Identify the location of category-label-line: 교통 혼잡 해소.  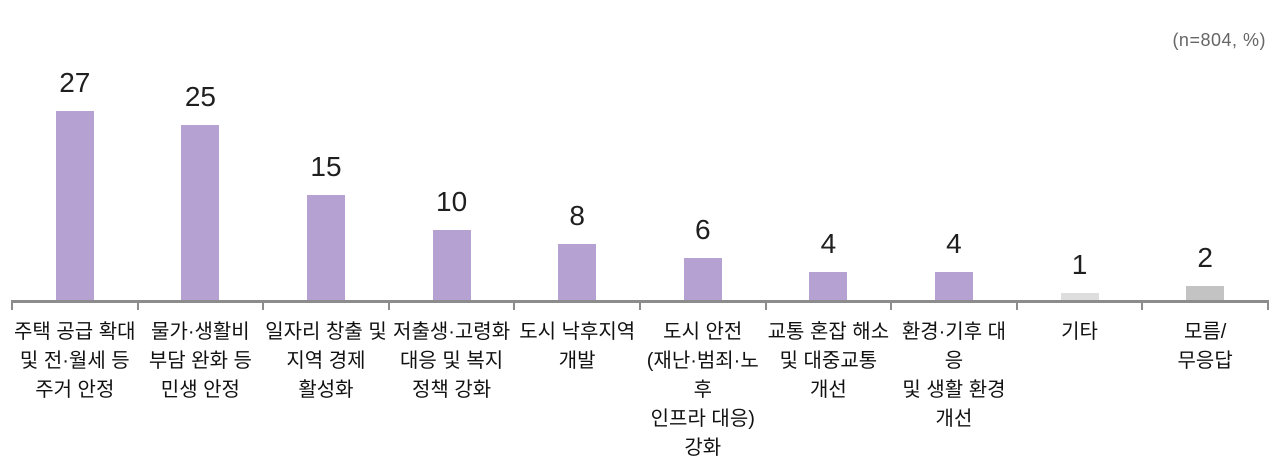
(828, 332).